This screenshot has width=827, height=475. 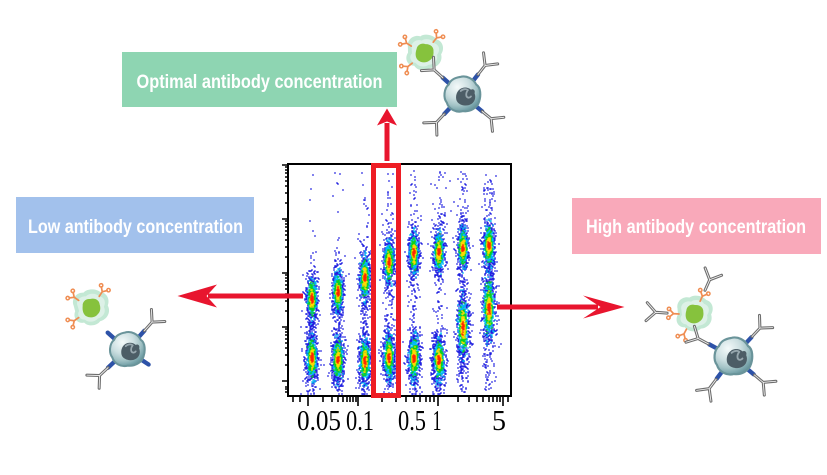 What do you see at coordinates (696, 227) in the screenshot?
I see `svg-text: High antibody concentration` at bounding box center [696, 227].